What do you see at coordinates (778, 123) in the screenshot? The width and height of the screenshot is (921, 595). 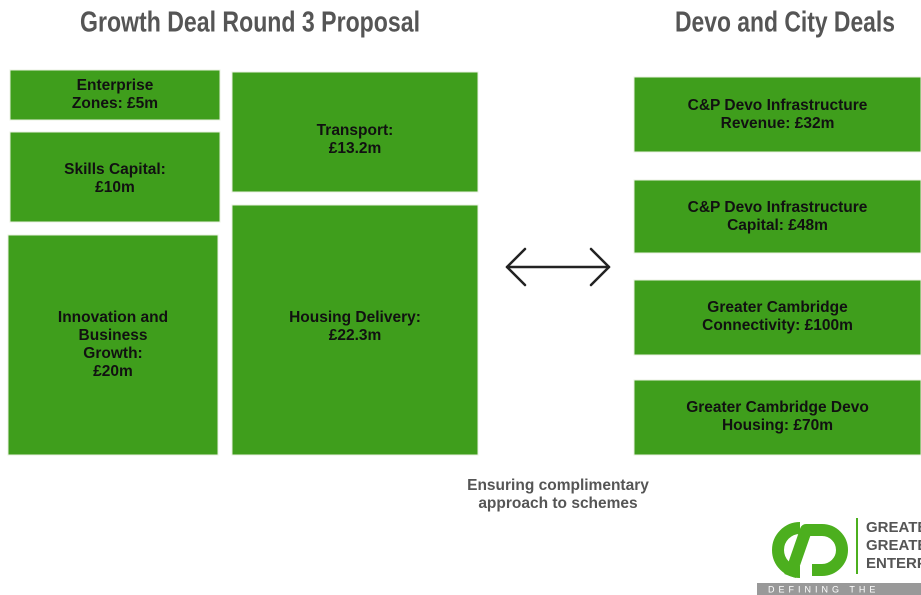 I see `box-text: Revenue: £32m` at bounding box center [778, 123].